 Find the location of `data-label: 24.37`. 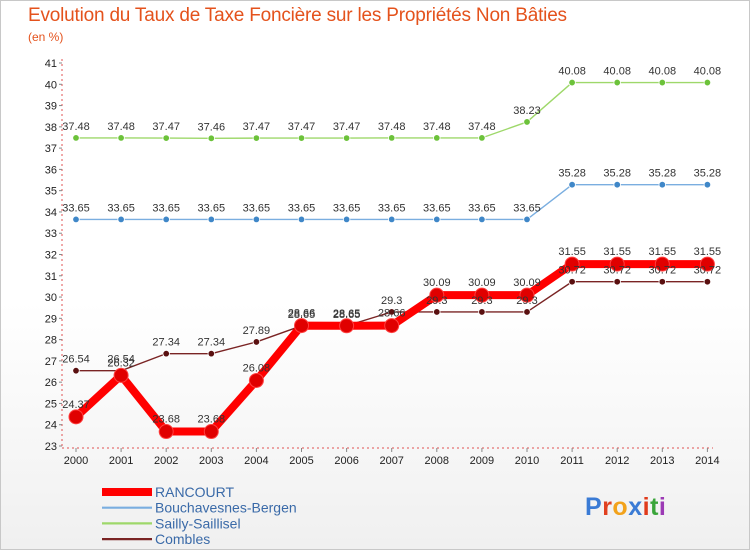

data-label: 24.37 is located at coordinates (76, 405).